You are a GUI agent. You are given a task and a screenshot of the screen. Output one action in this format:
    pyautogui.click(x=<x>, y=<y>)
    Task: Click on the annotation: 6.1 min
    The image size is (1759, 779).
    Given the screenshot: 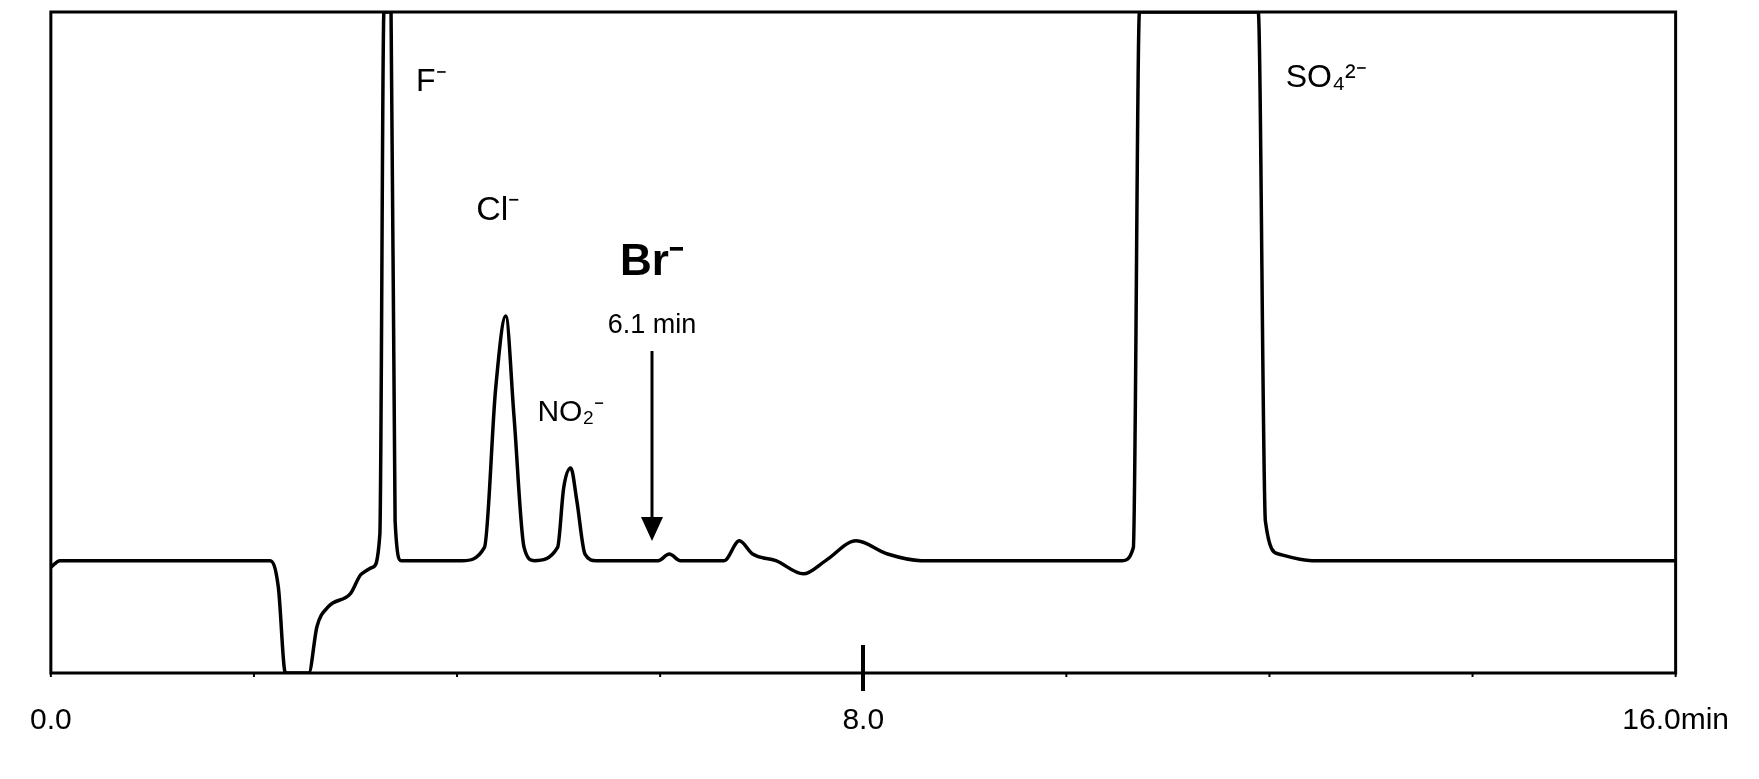 What is the action you would take?
    pyautogui.click(x=652, y=324)
    